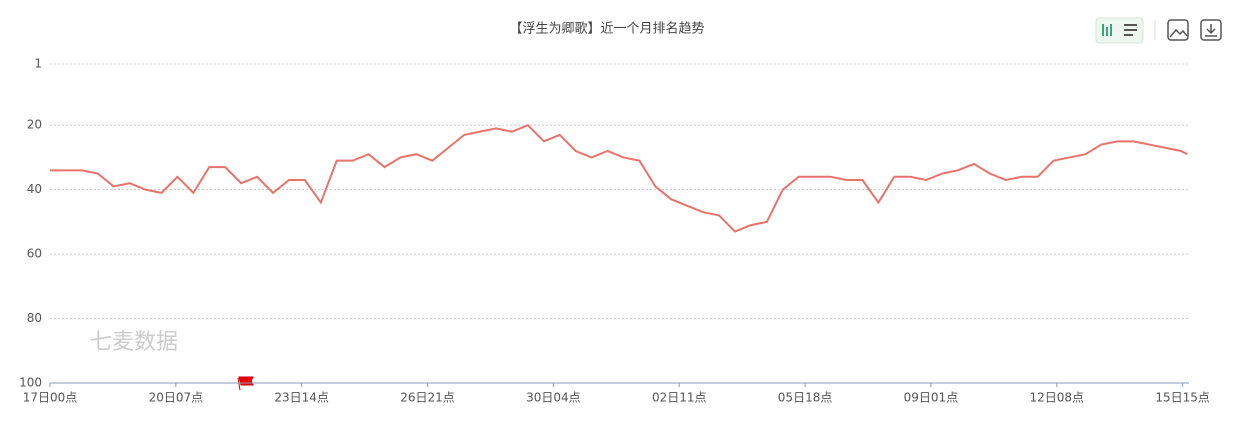  Describe the element at coordinates (606, 29) in the screenshot. I see `chart-title: 【浮生为卿歌】近一个月排名趋势` at that location.